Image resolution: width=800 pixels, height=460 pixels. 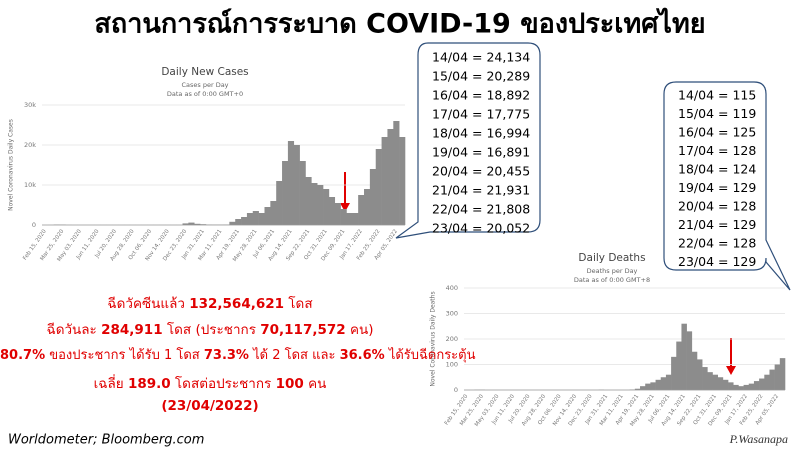 I want to click on text: ฉีดวัคซีนแล้ว, so click(x=148, y=304).